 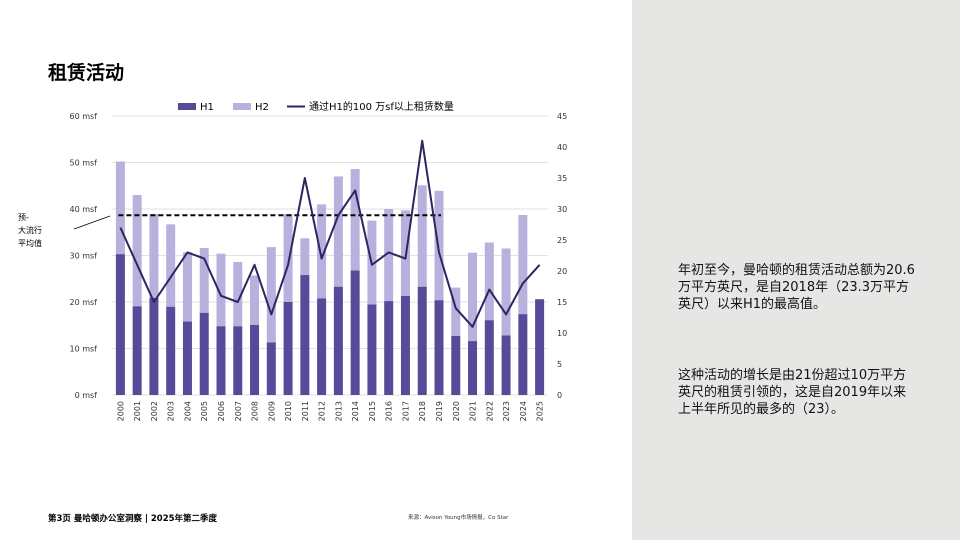 I want to click on x-tick-label: 2002, so click(x=154, y=411).